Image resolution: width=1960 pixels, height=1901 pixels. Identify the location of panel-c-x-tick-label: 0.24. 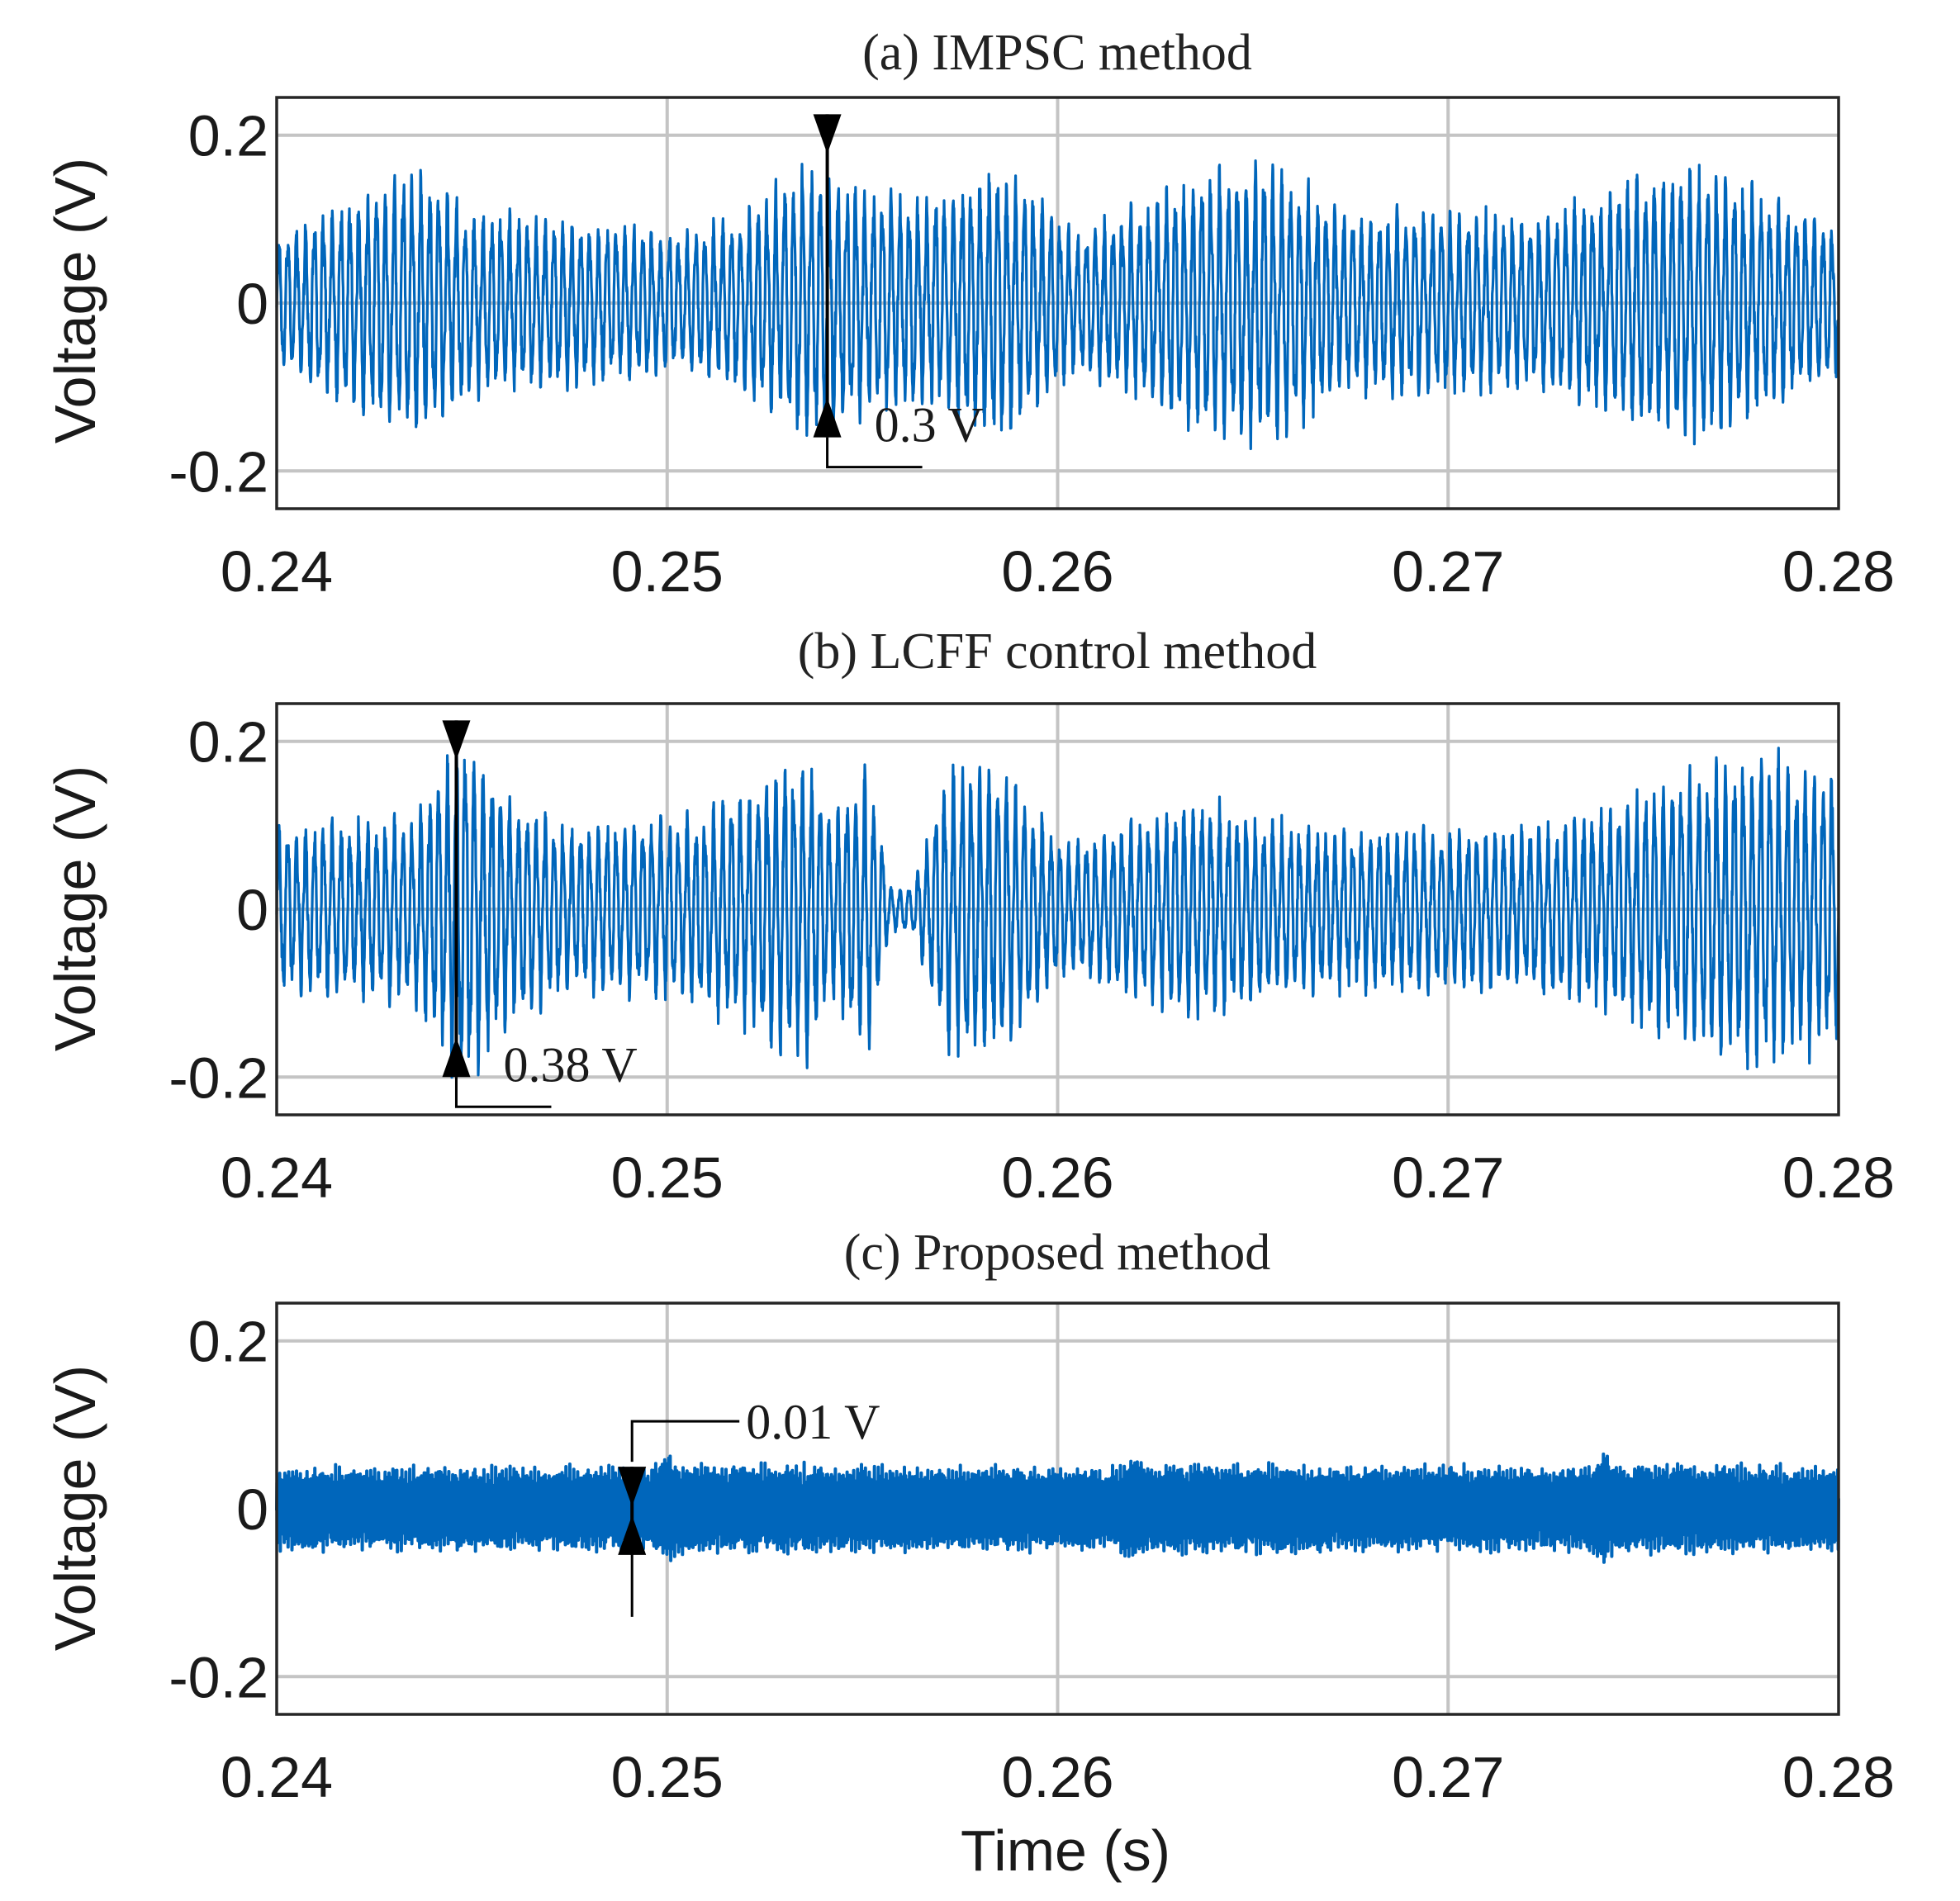
(277, 1777).